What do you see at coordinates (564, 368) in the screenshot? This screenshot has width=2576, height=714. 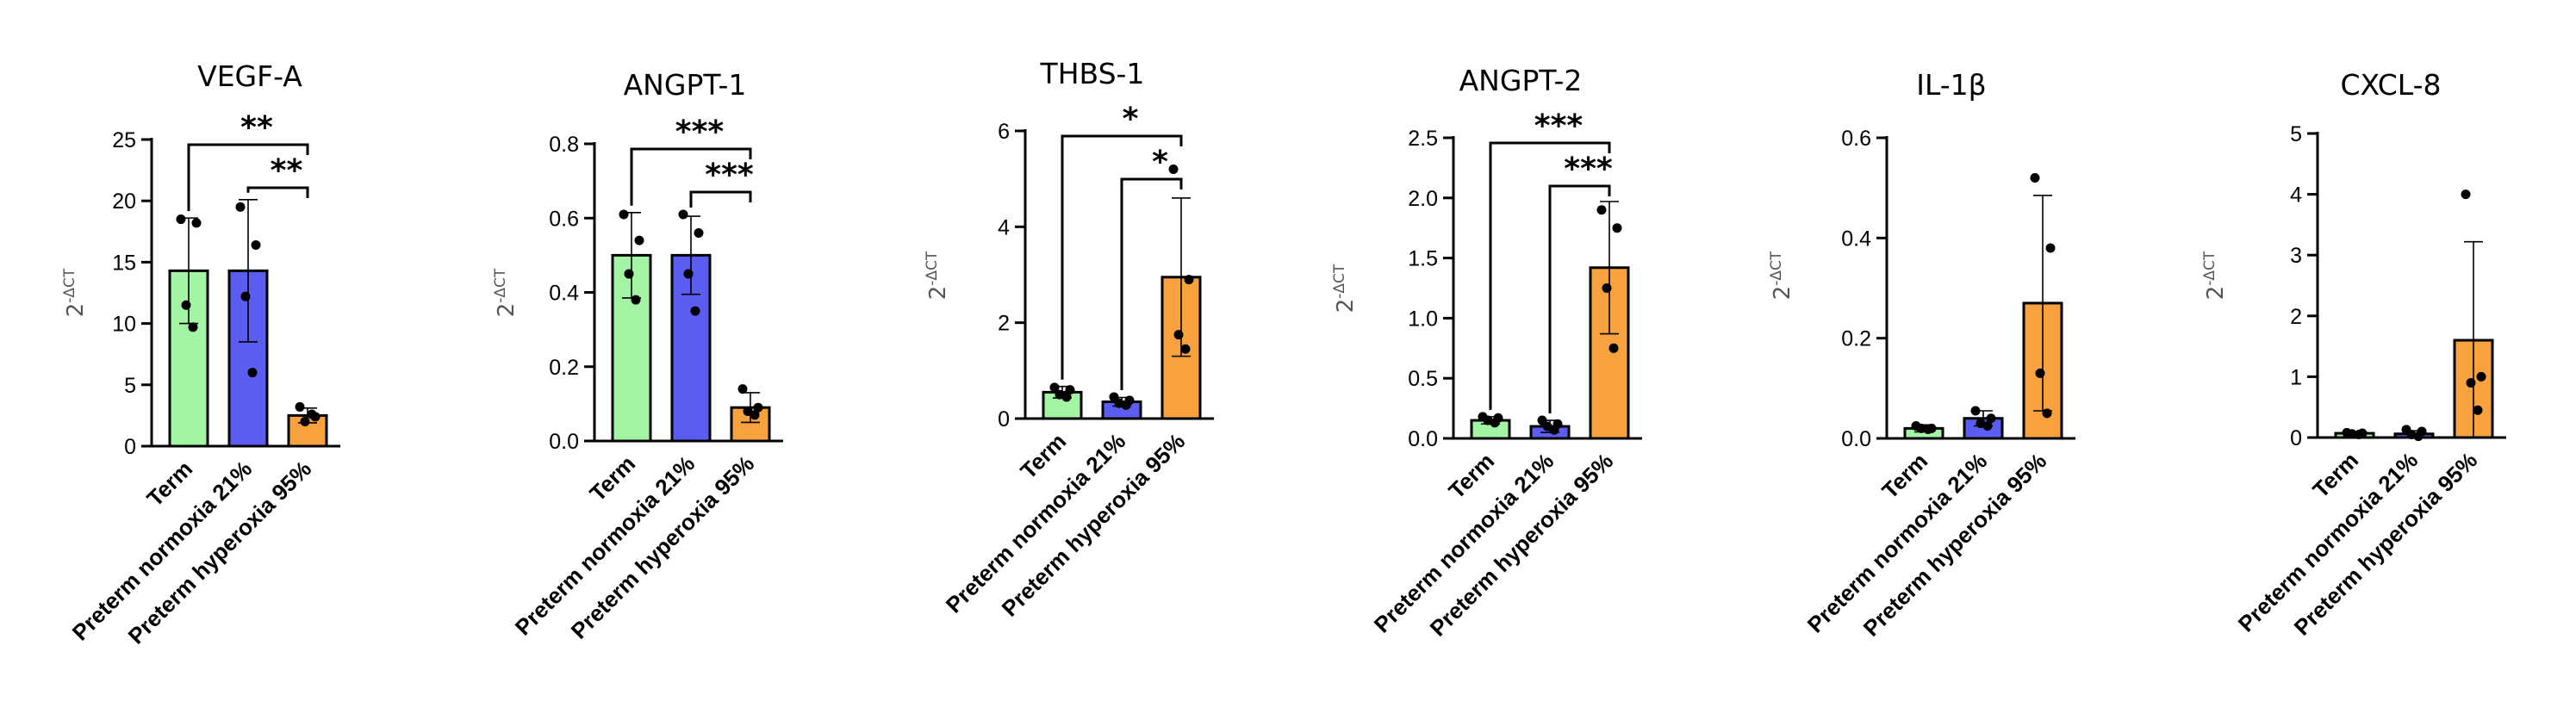 I see `y-tick-label: 0.2` at bounding box center [564, 368].